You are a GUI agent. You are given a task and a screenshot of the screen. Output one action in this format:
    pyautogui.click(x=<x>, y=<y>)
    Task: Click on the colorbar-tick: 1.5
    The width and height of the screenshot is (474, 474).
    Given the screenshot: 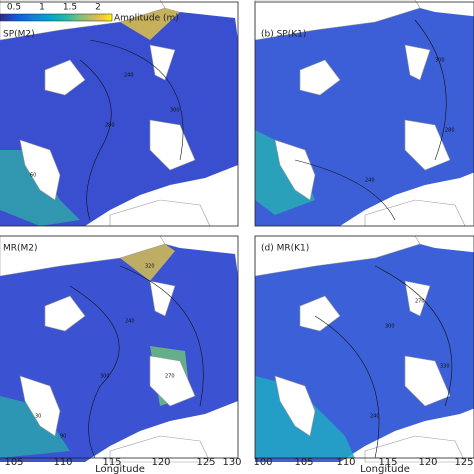 What is the action you would take?
    pyautogui.click(x=70, y=8)
    